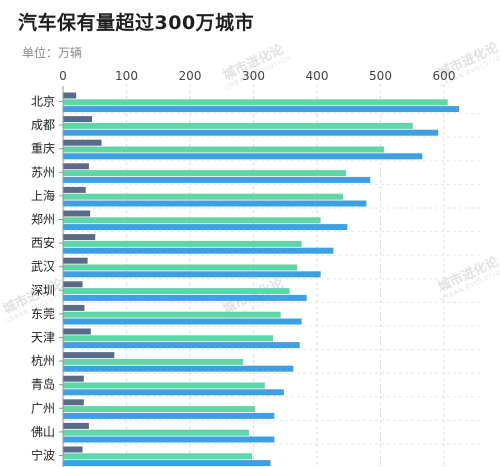 The image size is (500, 467). Describe the element at coordinates (43, 149) in the screenshot. I see `category-label: 重庆` at that location.